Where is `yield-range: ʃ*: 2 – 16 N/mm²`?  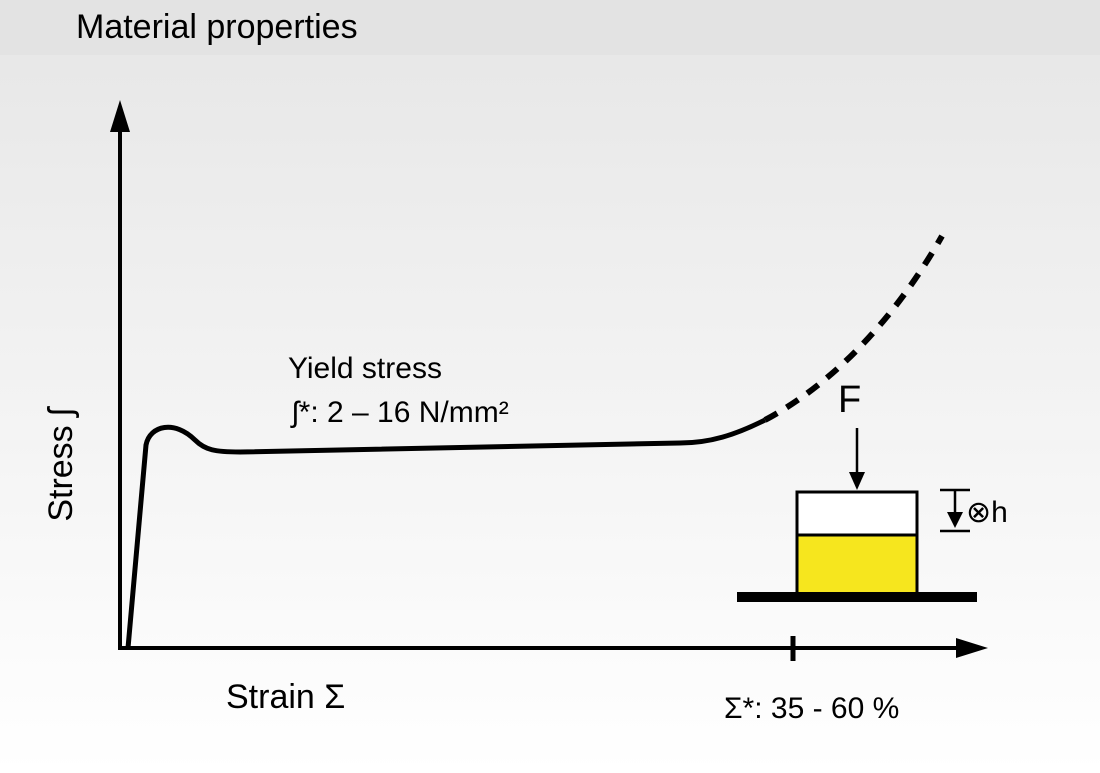 yield-range: ʃ*: 2 – 16 N/mm² is located at coordinates (399, 412).